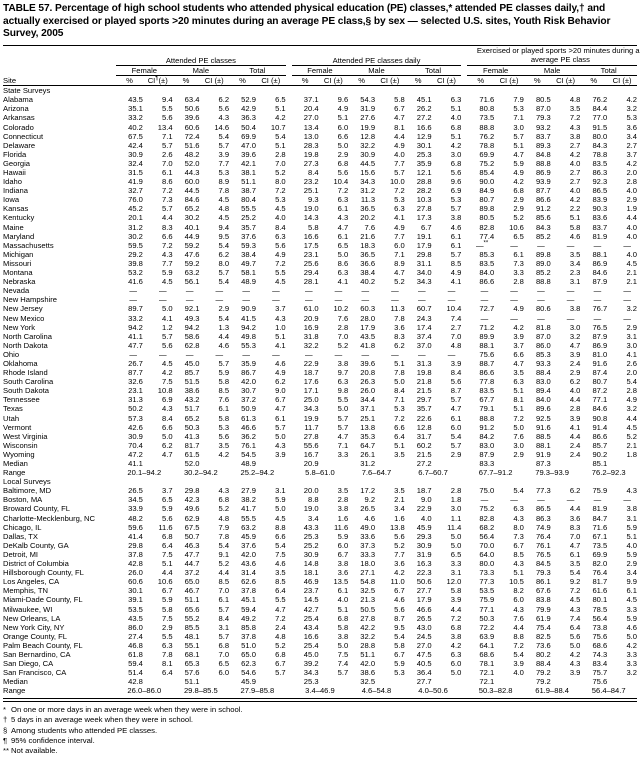  I want to click on cell-value: 8.5, so click(224, 391).